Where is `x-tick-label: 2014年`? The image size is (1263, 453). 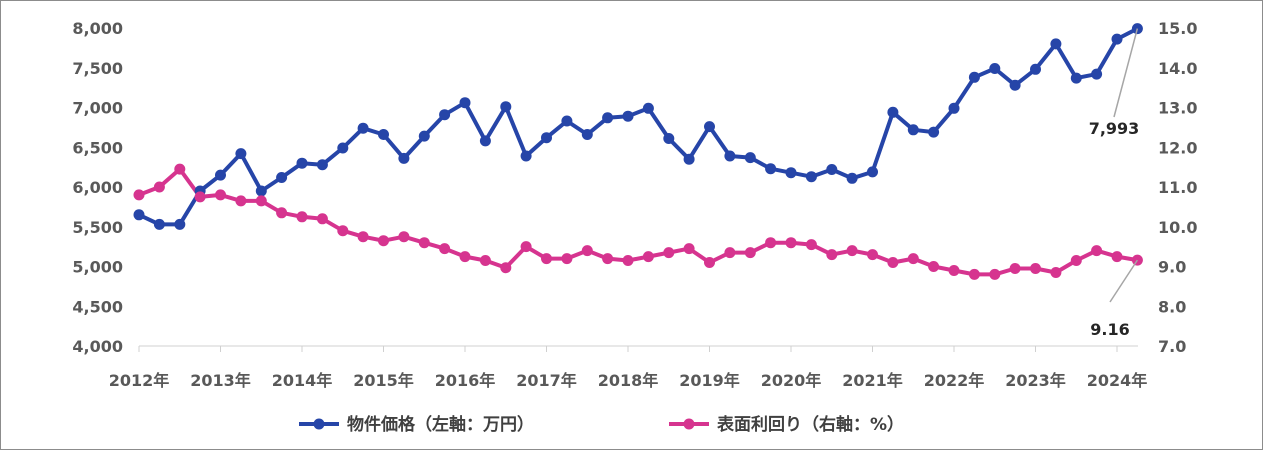 x-tick-label: 2014年 is located at coordinates (302, 380).